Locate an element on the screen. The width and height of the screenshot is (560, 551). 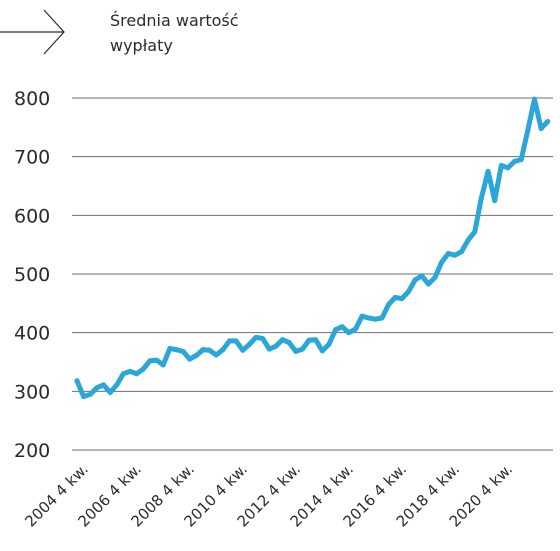
y-tick-label-500: 500 is located at coordinates (32, 275).